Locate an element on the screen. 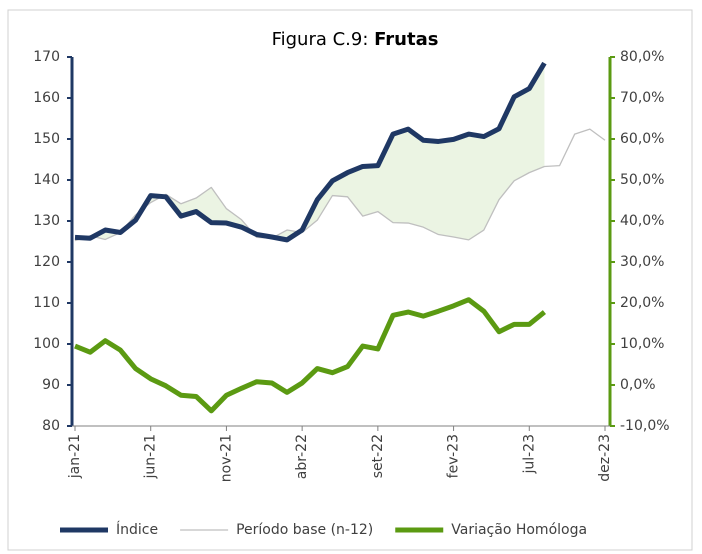 The image size is (702, 554). series-line is located at coordinates (310, 355).